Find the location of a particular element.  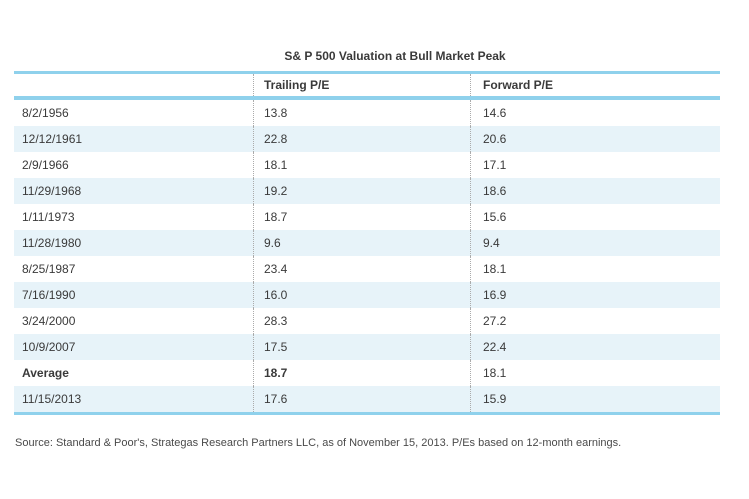

table-row: 12/12/1961 22.8 20.6 is located at coordinates (367, 139).